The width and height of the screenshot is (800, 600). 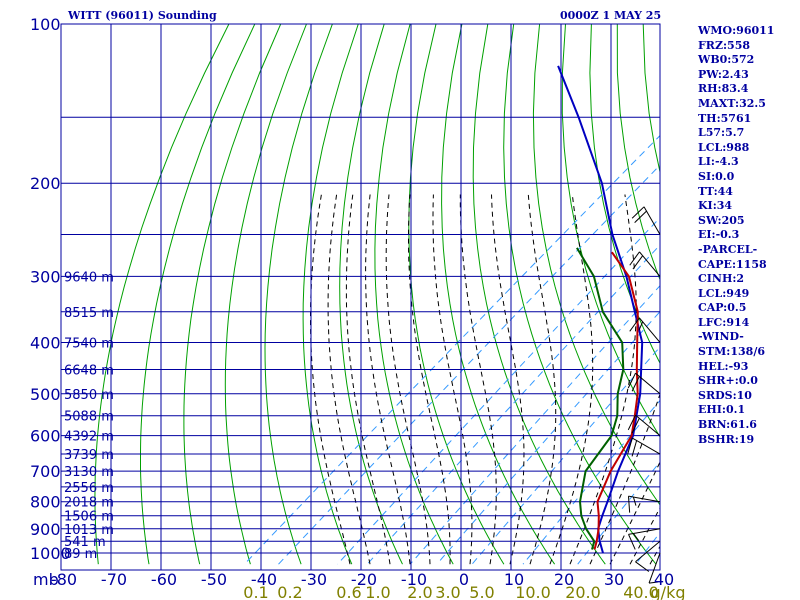 I want to click on mixing-ratio-label: 1.0, so click(x=377, y=591).